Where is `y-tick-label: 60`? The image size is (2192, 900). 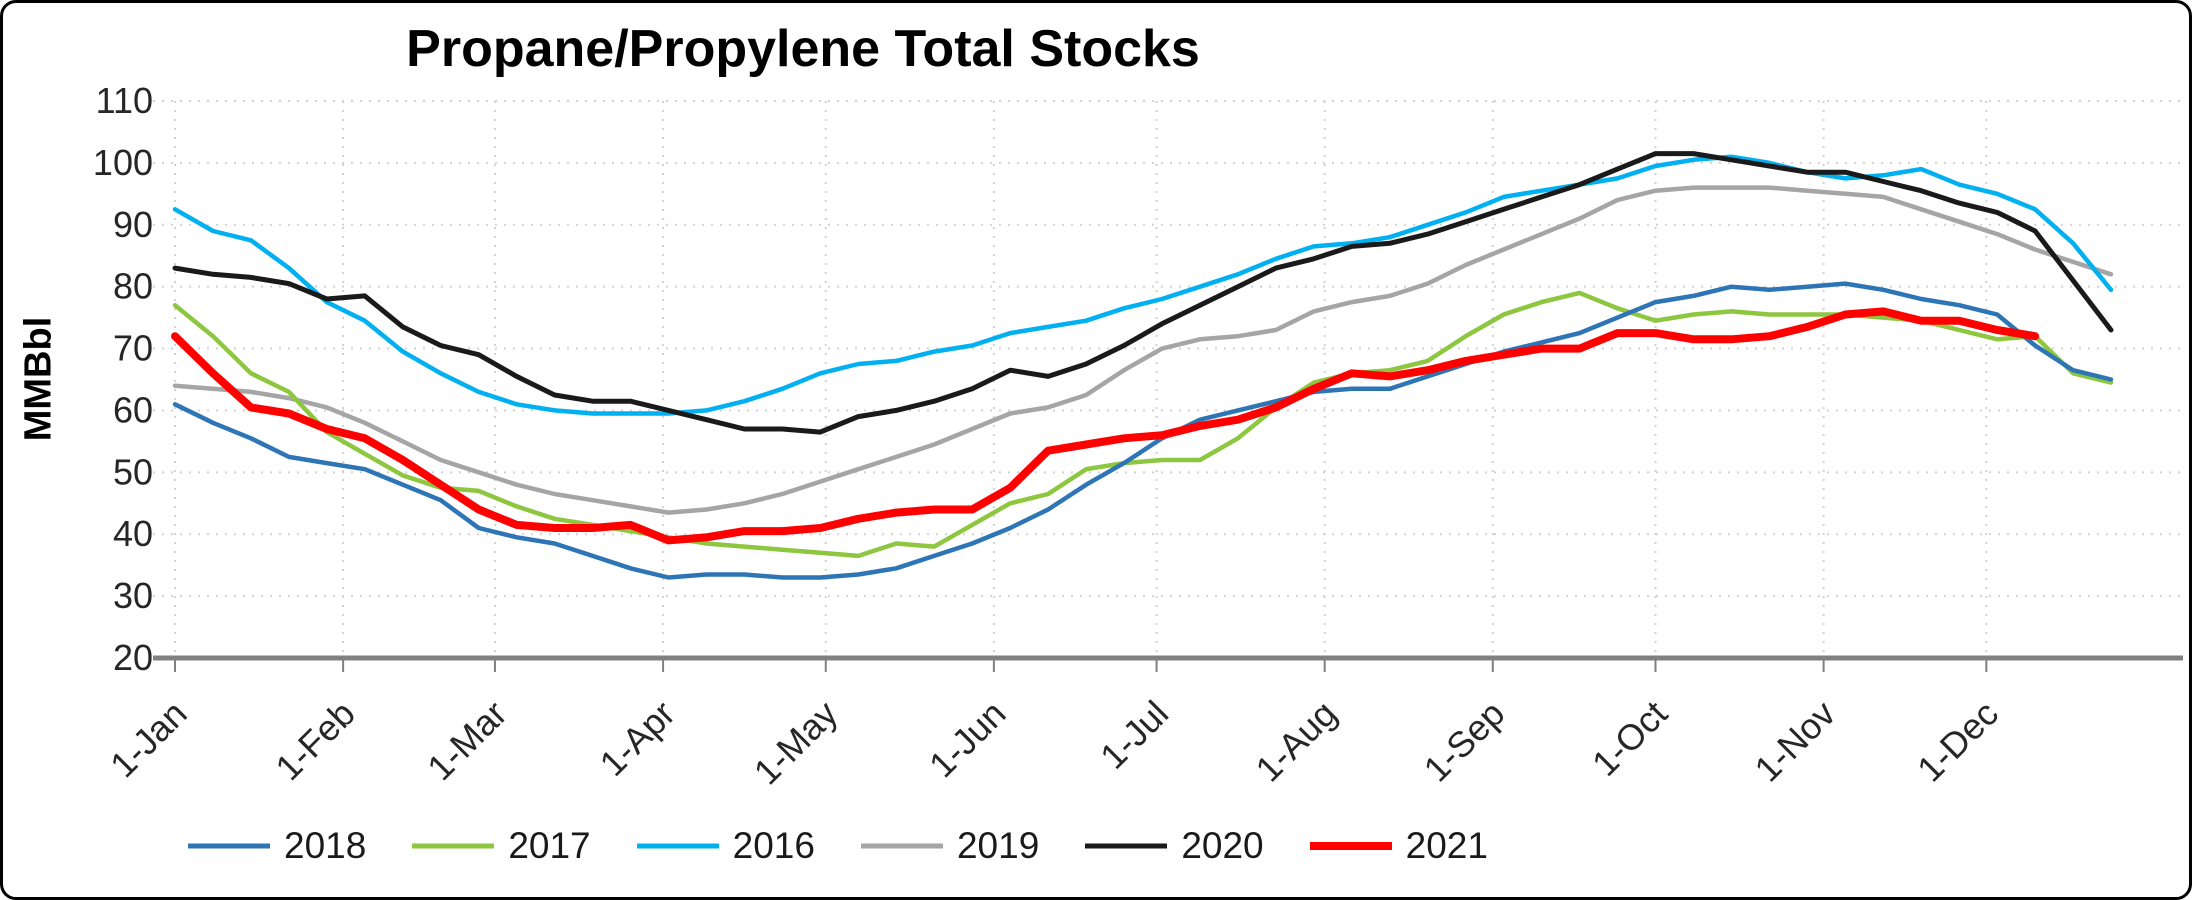 y-tick-label: 60 is located at coordinates (133, 409).